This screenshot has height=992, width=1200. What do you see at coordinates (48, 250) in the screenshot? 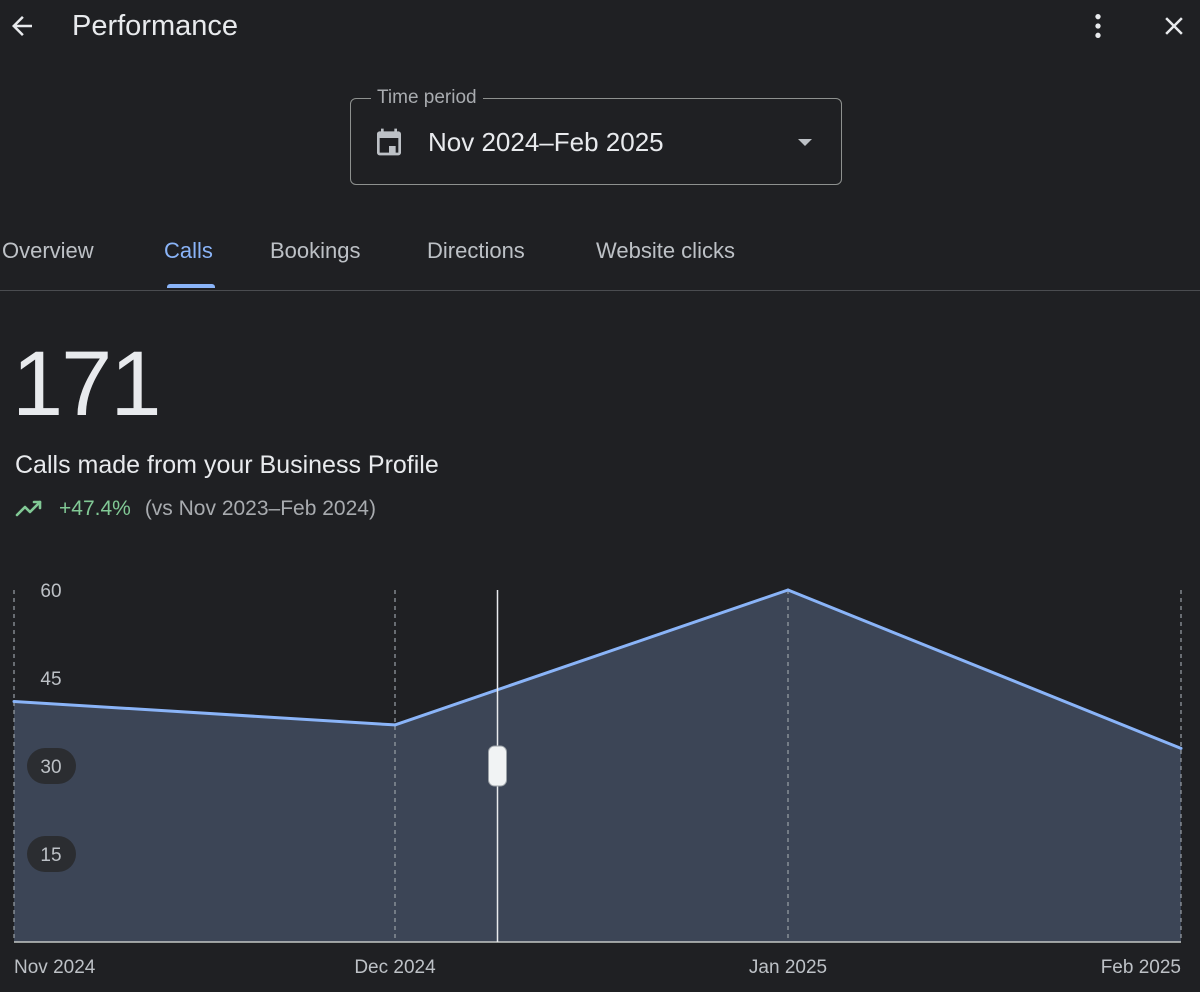
I see `tab-overview: Overview` at bounding box center [48, 250].